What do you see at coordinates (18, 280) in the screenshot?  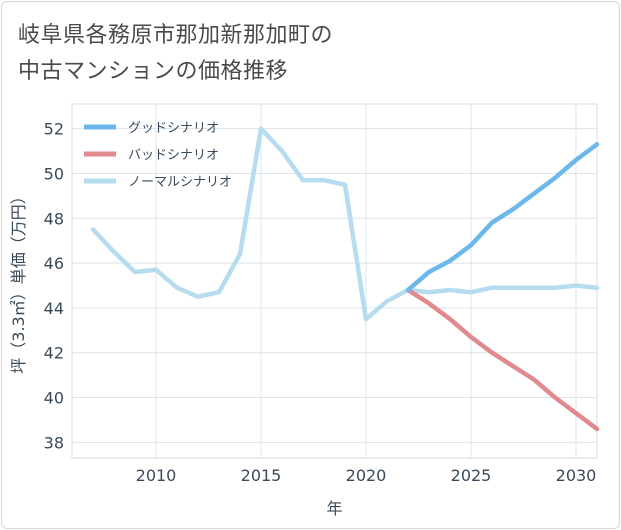 I see `y-axis-title: 坪（3.3㎡）単価（万円）` at bounding box center [18, 280].